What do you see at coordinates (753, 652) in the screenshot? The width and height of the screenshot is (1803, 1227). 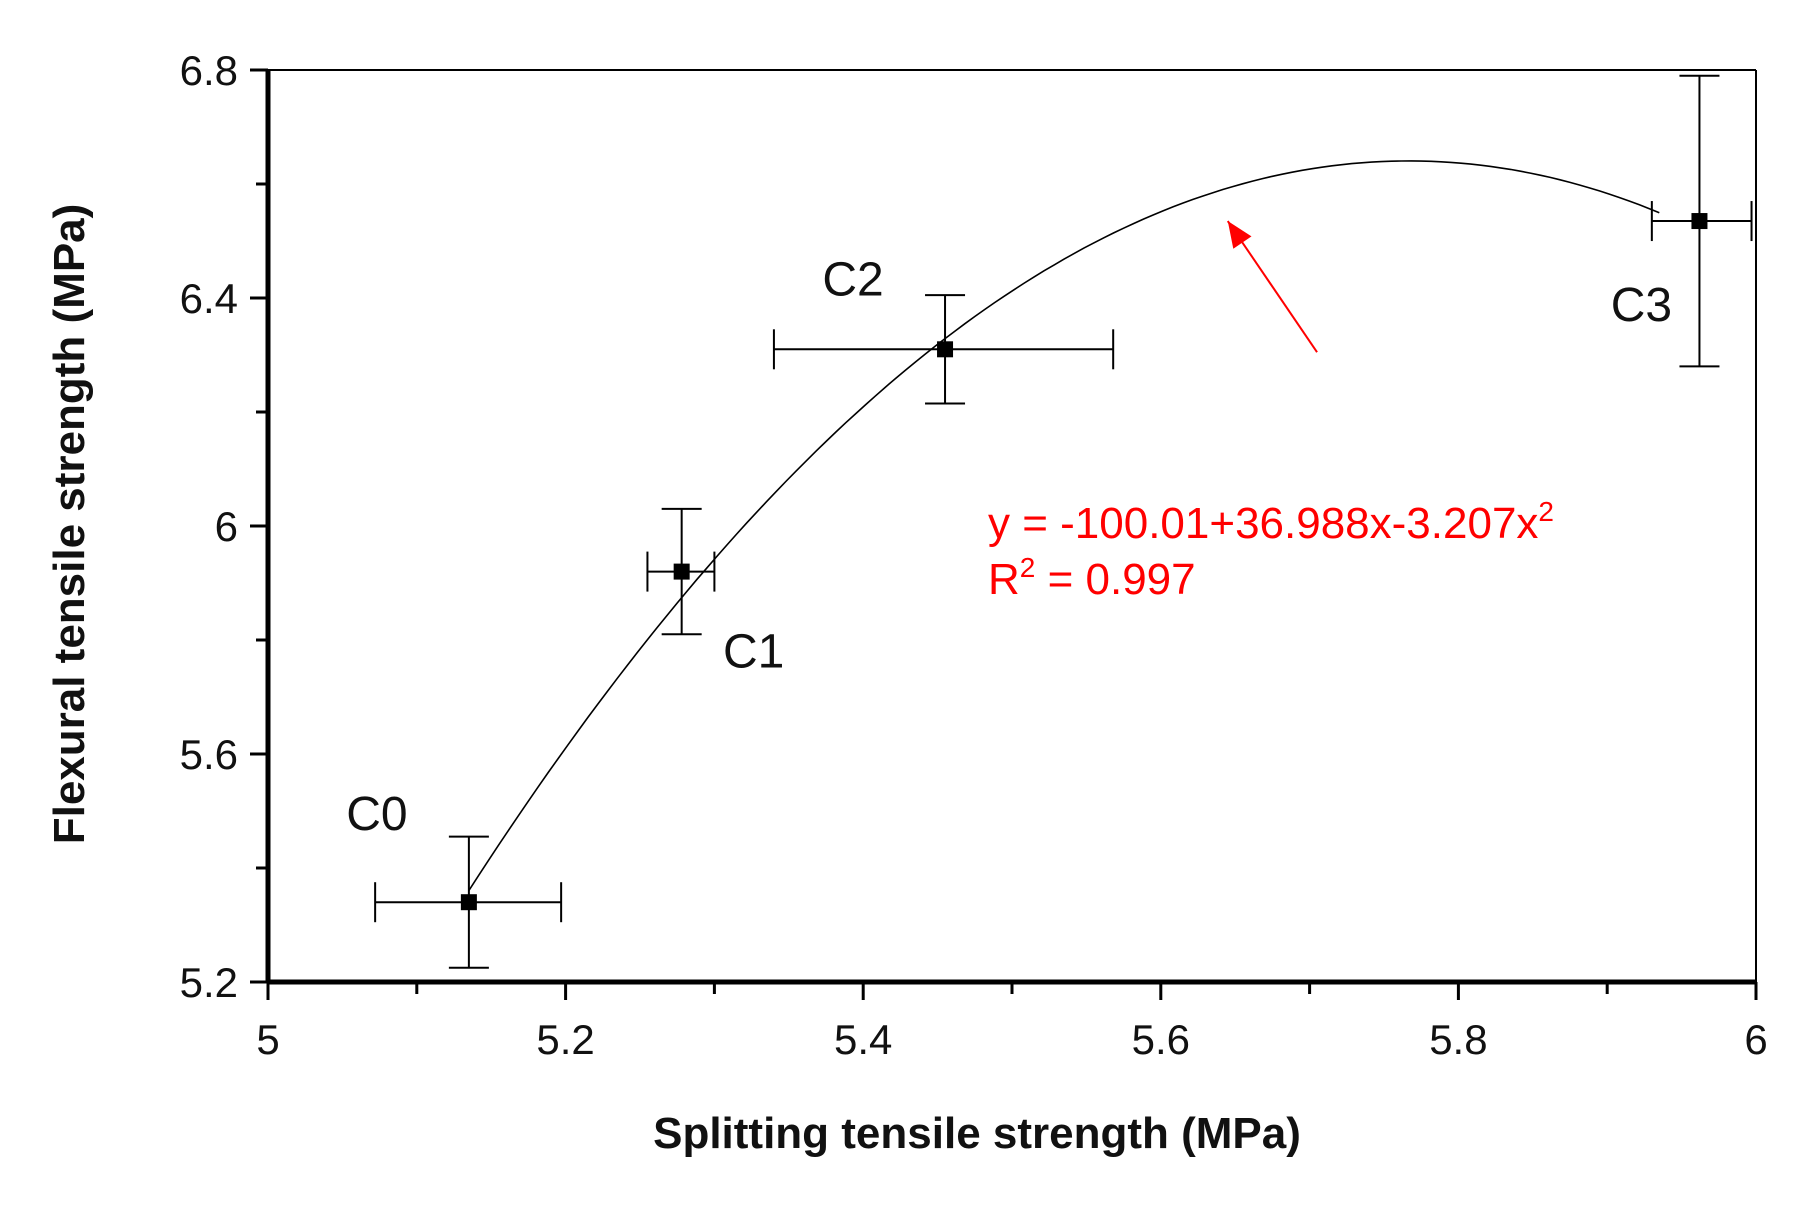 I see `point-label: C1` at bounding box center [753, 652].